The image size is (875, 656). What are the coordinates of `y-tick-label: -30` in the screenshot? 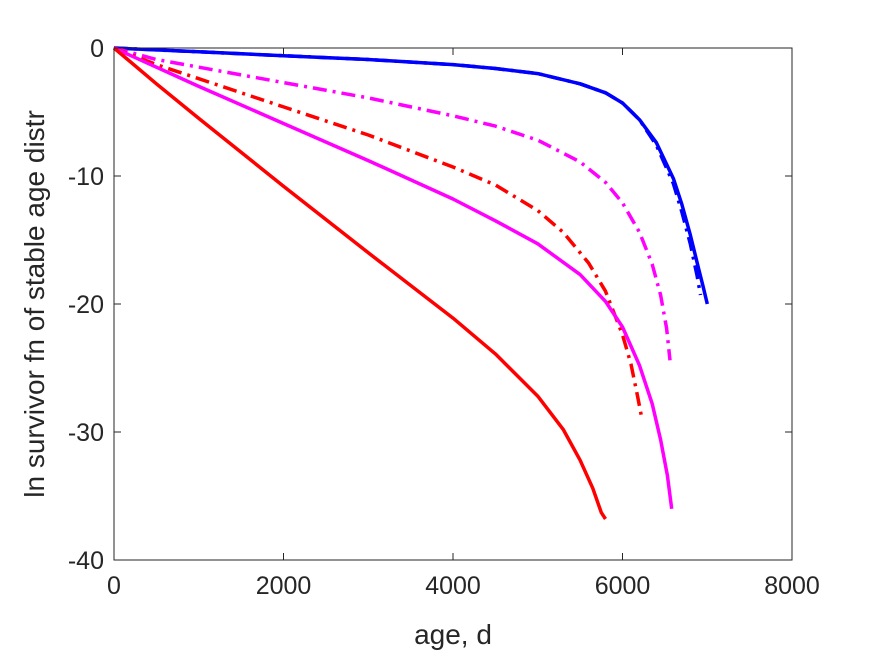 It's located at (86, 433).